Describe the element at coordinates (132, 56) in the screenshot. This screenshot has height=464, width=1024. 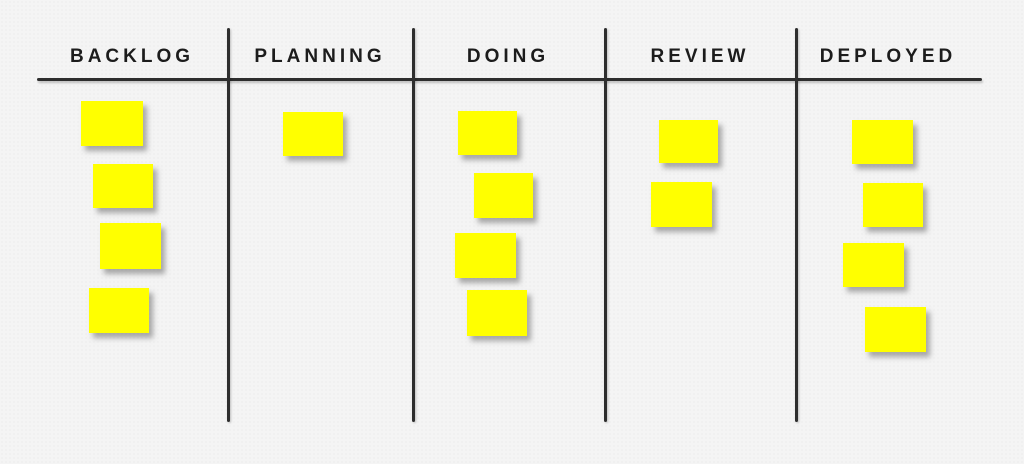
I see `column-header-backlog: BACKLOG` at that location.